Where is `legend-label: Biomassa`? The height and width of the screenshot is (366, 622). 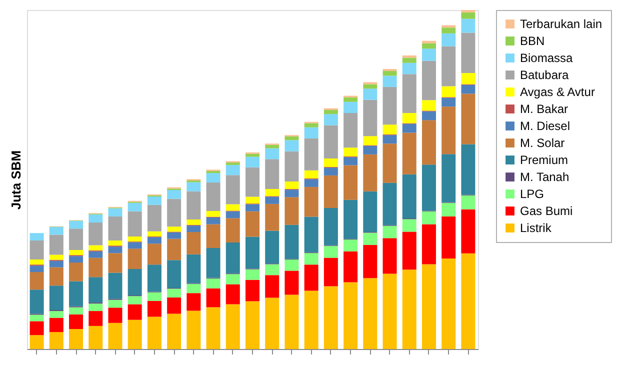 legend-label: Biomassa is located at coordinates (547, 58).